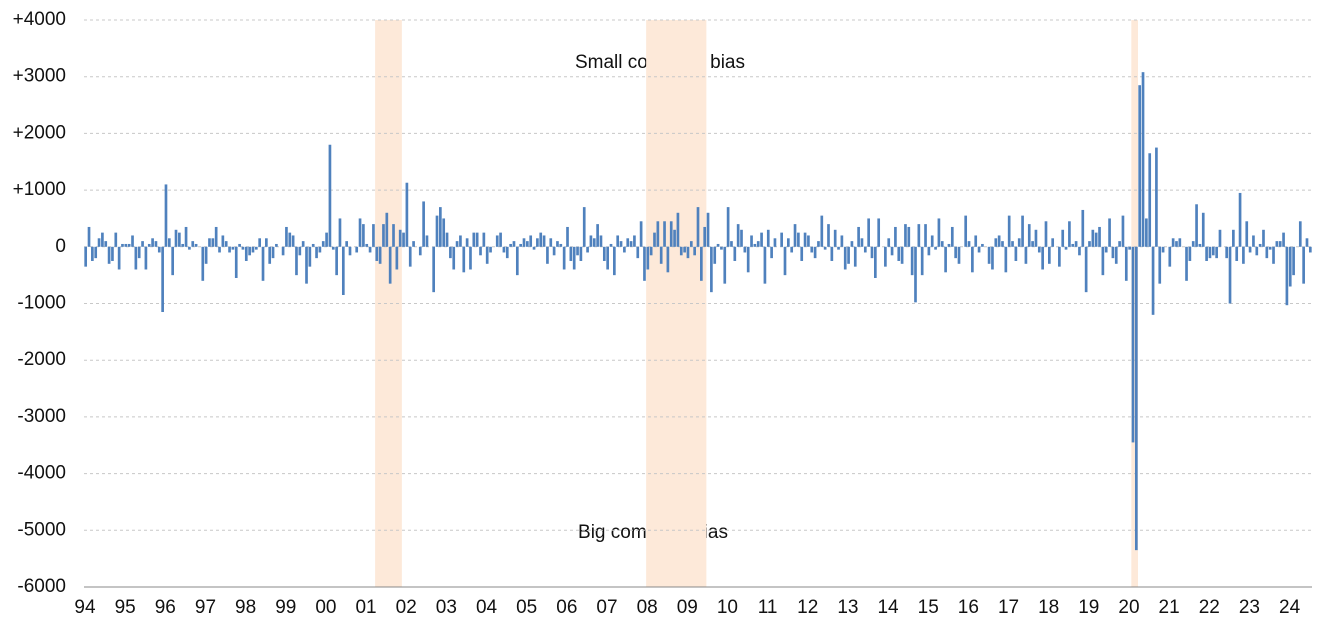 The image size is (1322, 631). What do you see at coordinates (365, 607) in the screenshot?
I see `x-tick-label: 01` at bounding box center [365, 607].